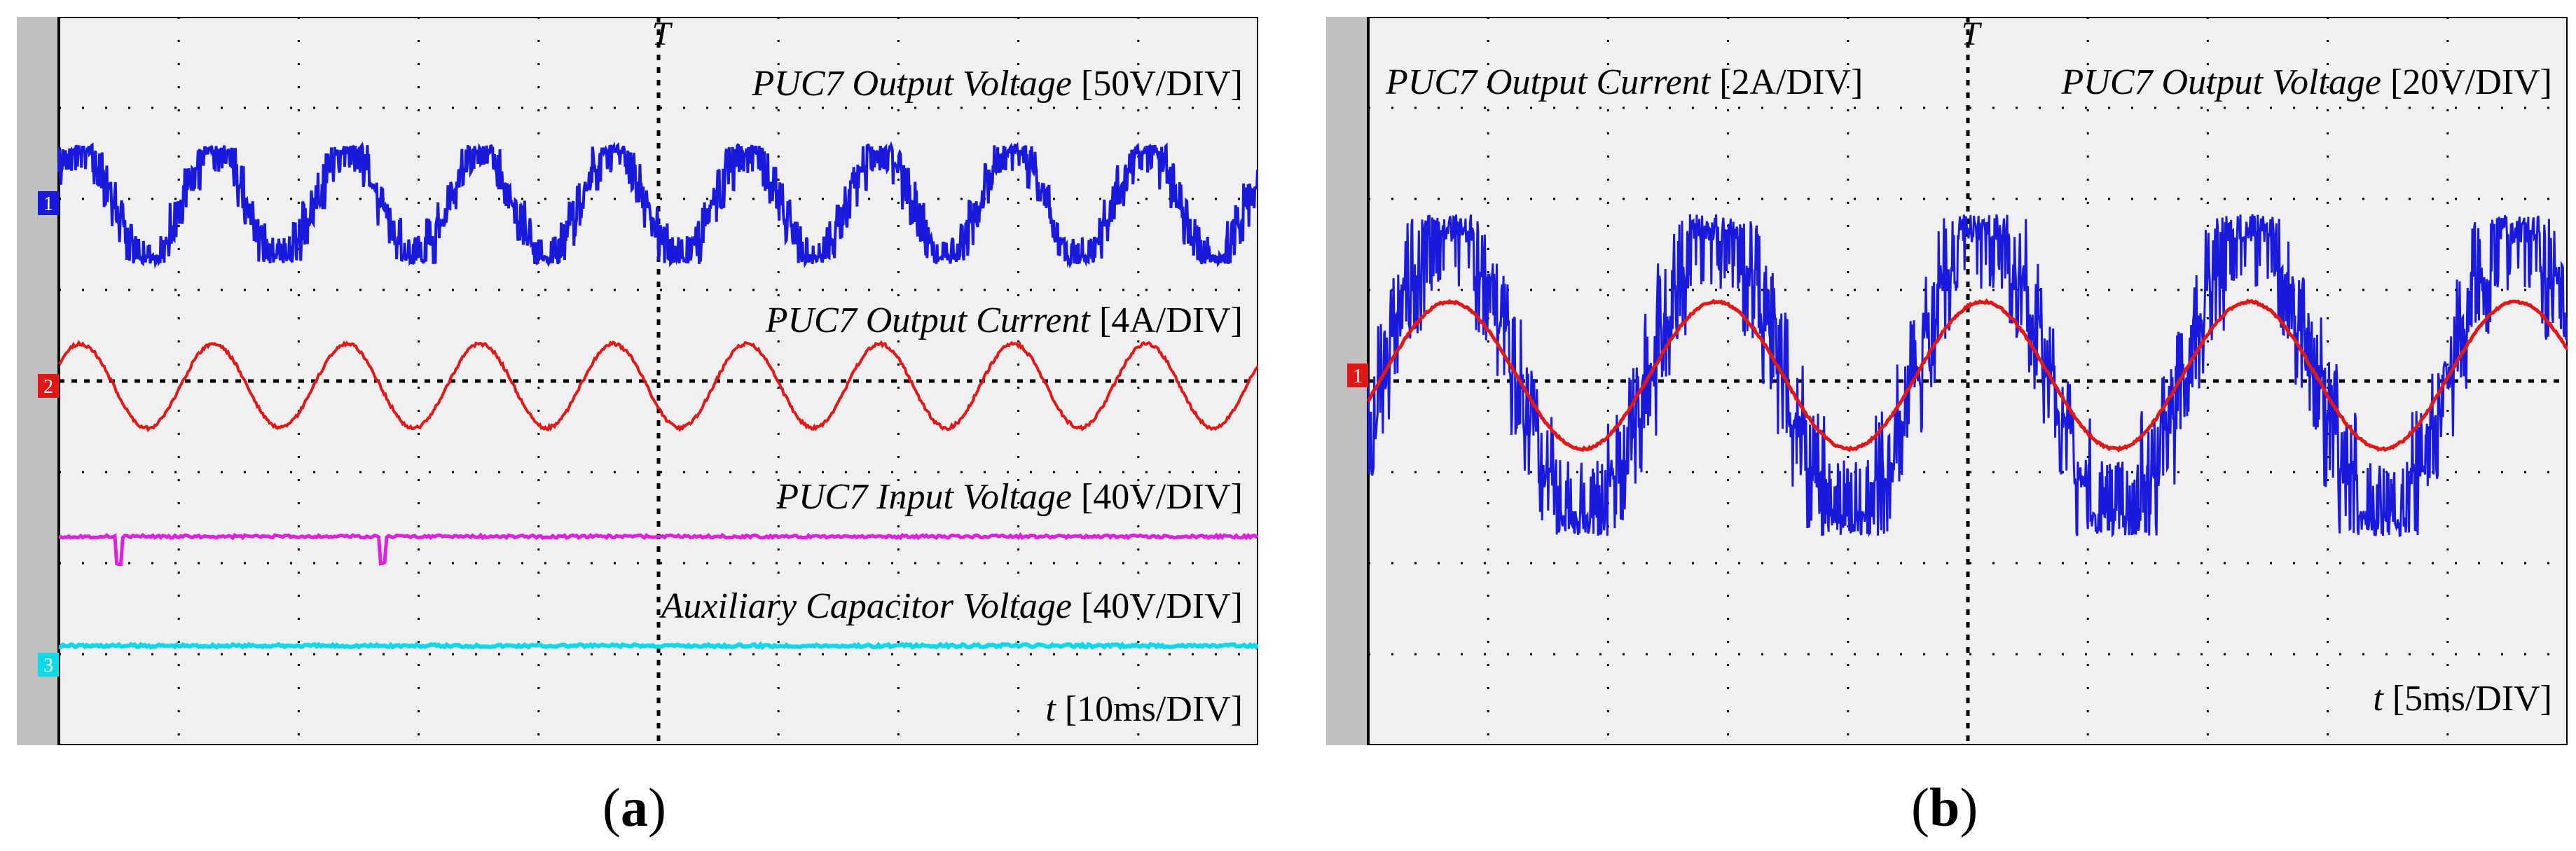  What do you see at coordinates (1009, 497) in the screenshot?
I see `series-label-input-voltage-a: PUC7 Input Voltage [40V/DIV]` at bounding box center [1009, 497].